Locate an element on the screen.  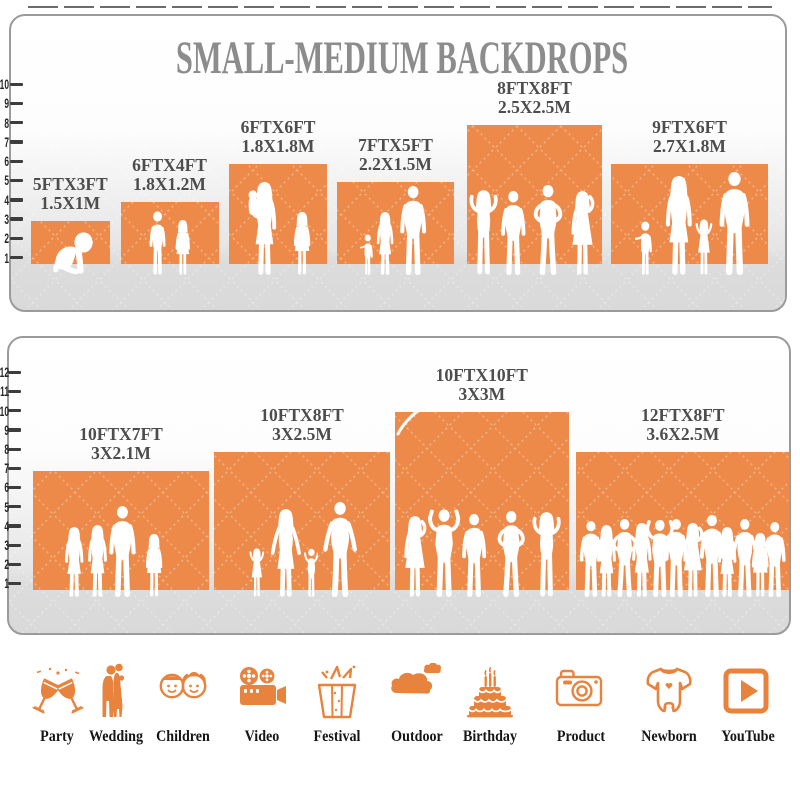
newborn-icon is located at coordinates (669, 690).